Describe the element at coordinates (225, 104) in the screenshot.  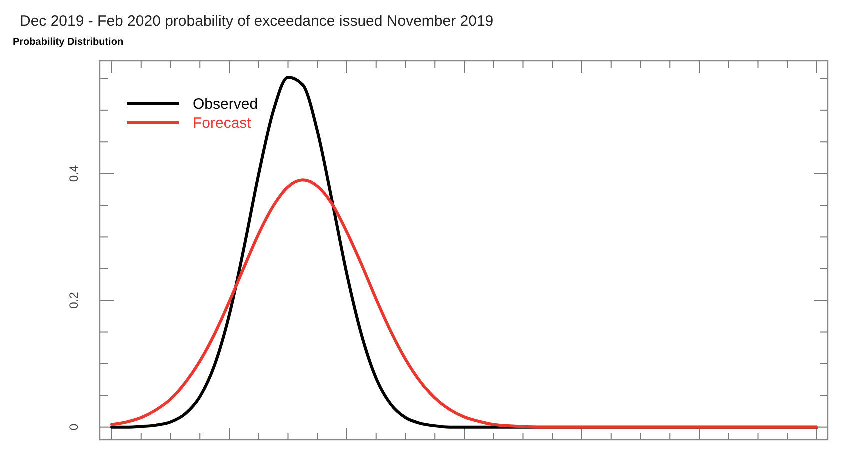
I see `legend-label: Observed` at that location.